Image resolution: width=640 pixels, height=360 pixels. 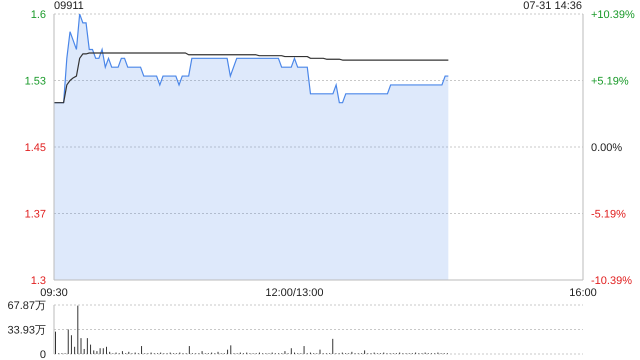 I want to click on y-tick-label: 67.87万, so click(x=26, y=306).